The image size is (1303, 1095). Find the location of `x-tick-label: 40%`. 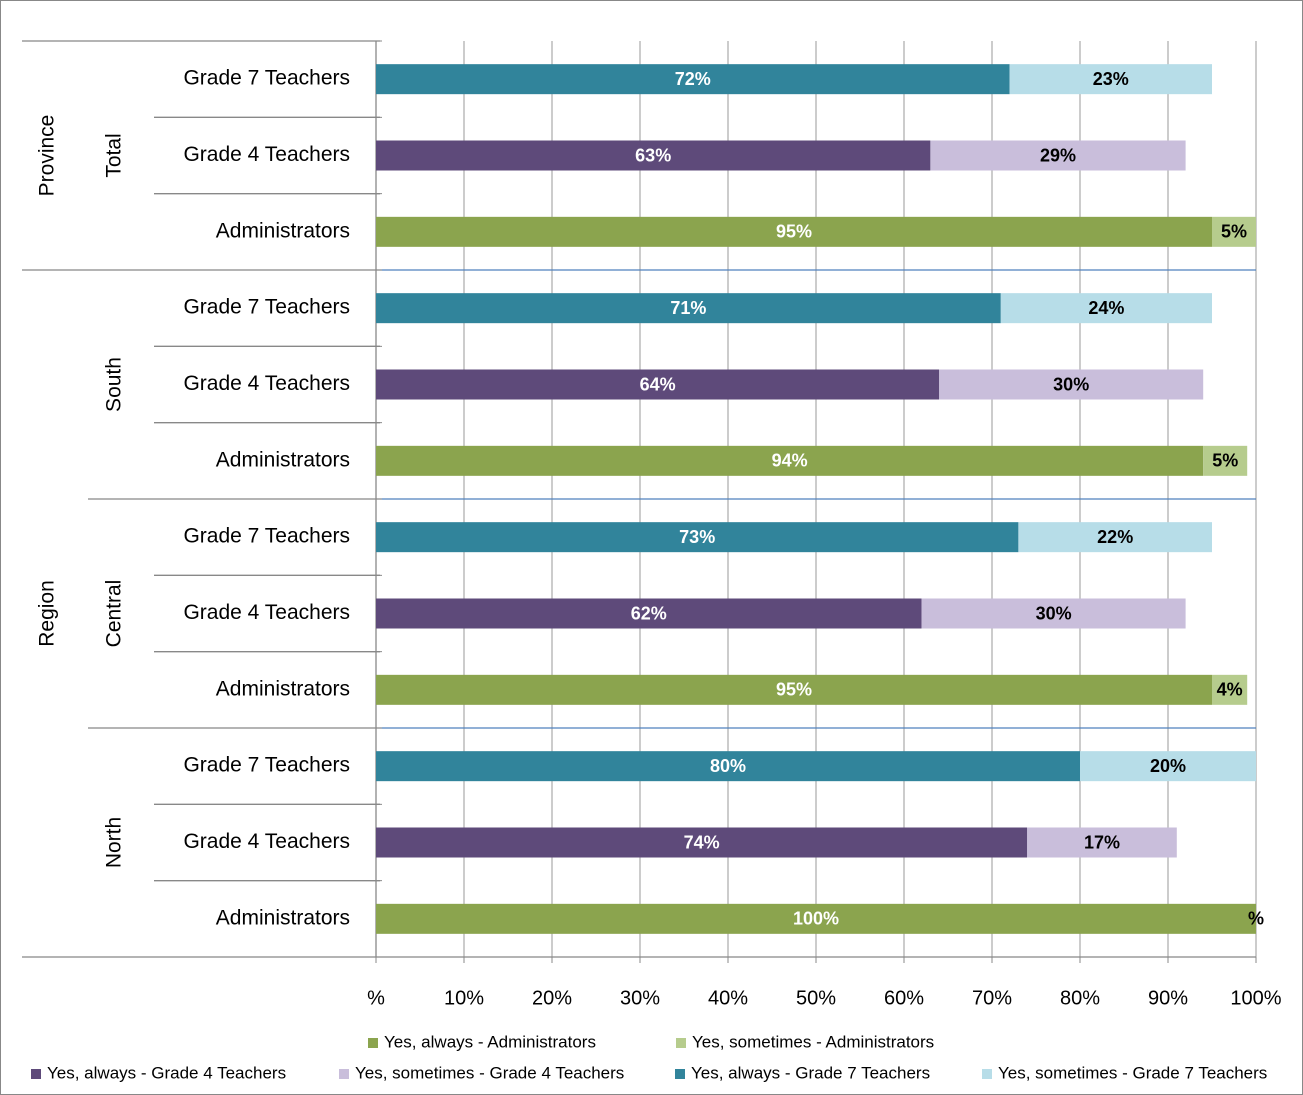

x-tick-label: 40% is located at coordinates (728, 998).